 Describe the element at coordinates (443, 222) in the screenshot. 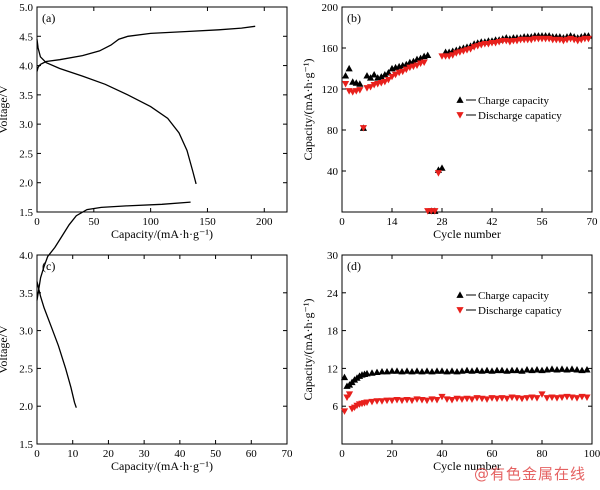

I see `x-tick-label: 28` at that location.